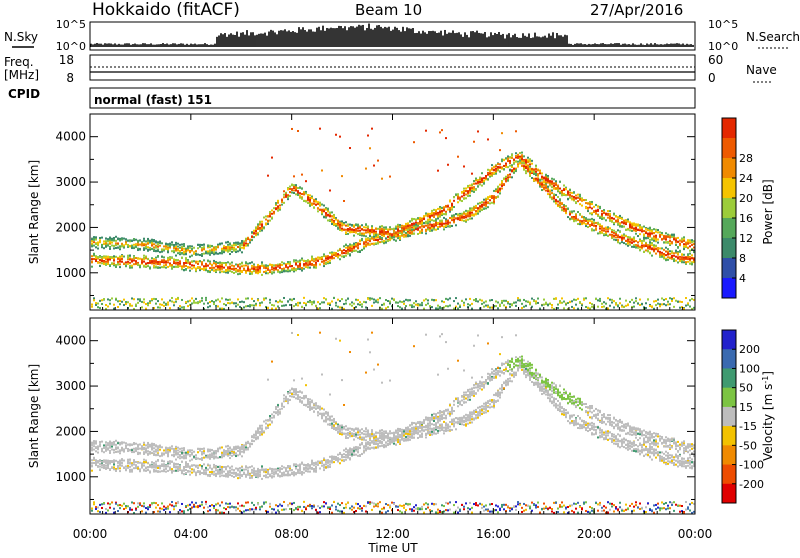 The image size is (800, 558). What do you see at coordinates (636, 10) in the screenshot?
I see `date-label: 27/Apr/2016` at bounding box center [636, 10].